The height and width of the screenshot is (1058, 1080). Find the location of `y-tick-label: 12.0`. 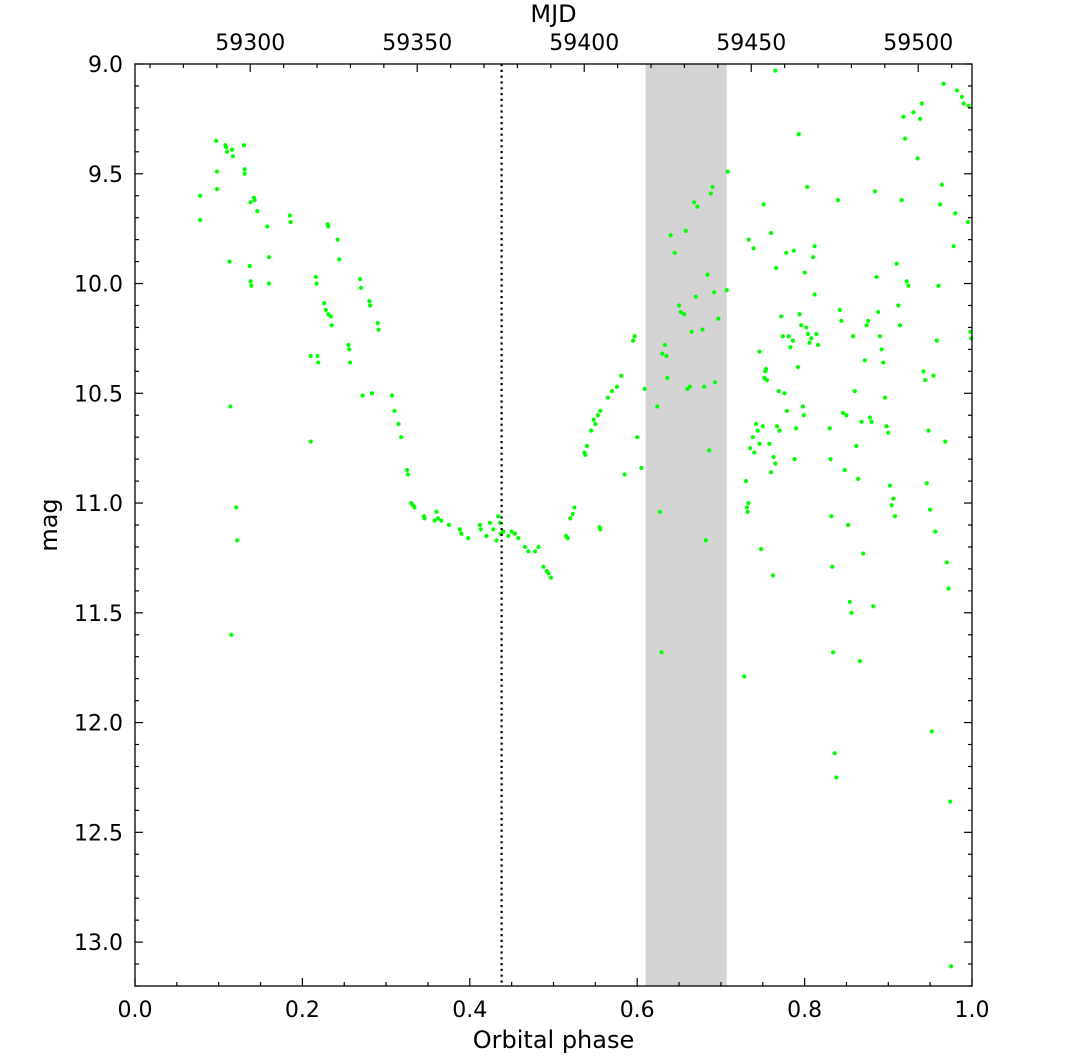

y-tick-label: 12.0 is located at coordinates (98, 724).